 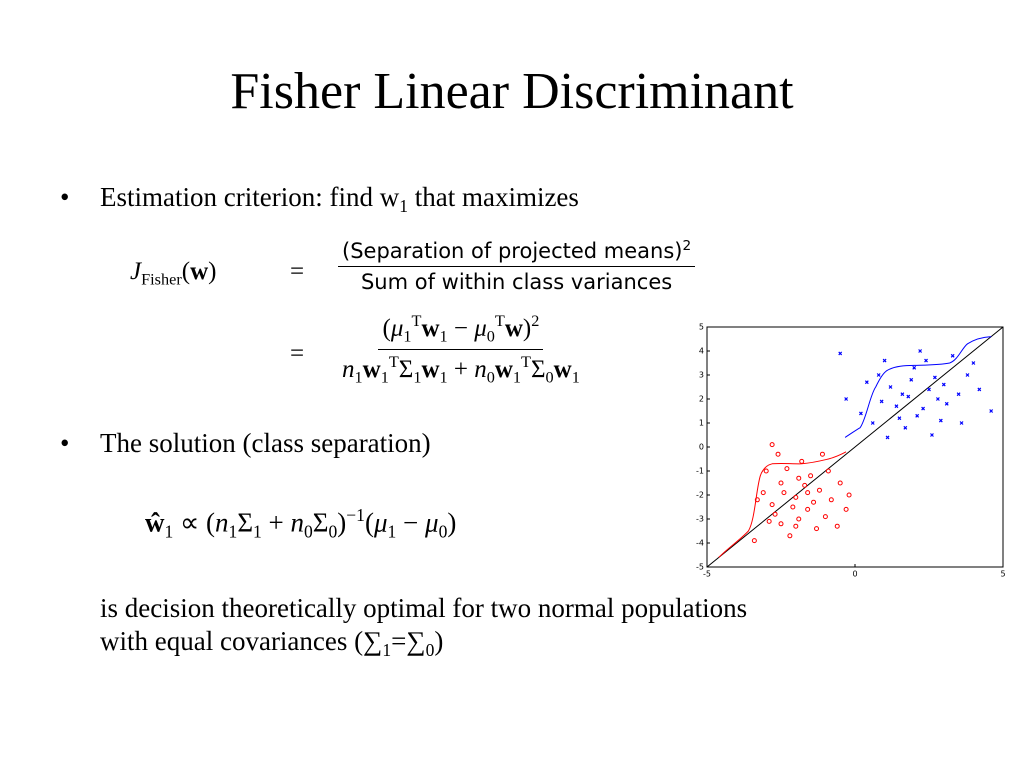 I want to click on x-tick-label: 5, so click(x=1002, y=574).